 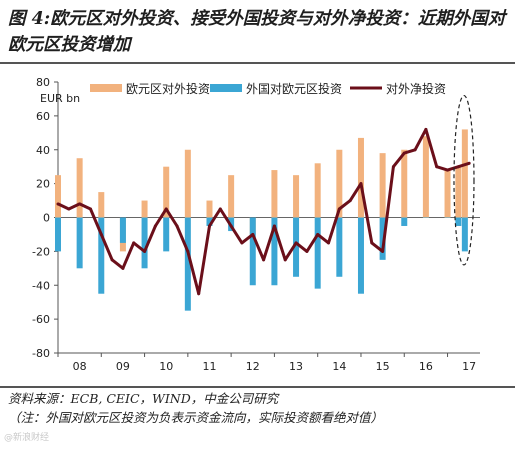 What do you see at coordinates (43, 184) in the screenshot?
I see `y-tick-label: 20` at bounding box center [43, 184].